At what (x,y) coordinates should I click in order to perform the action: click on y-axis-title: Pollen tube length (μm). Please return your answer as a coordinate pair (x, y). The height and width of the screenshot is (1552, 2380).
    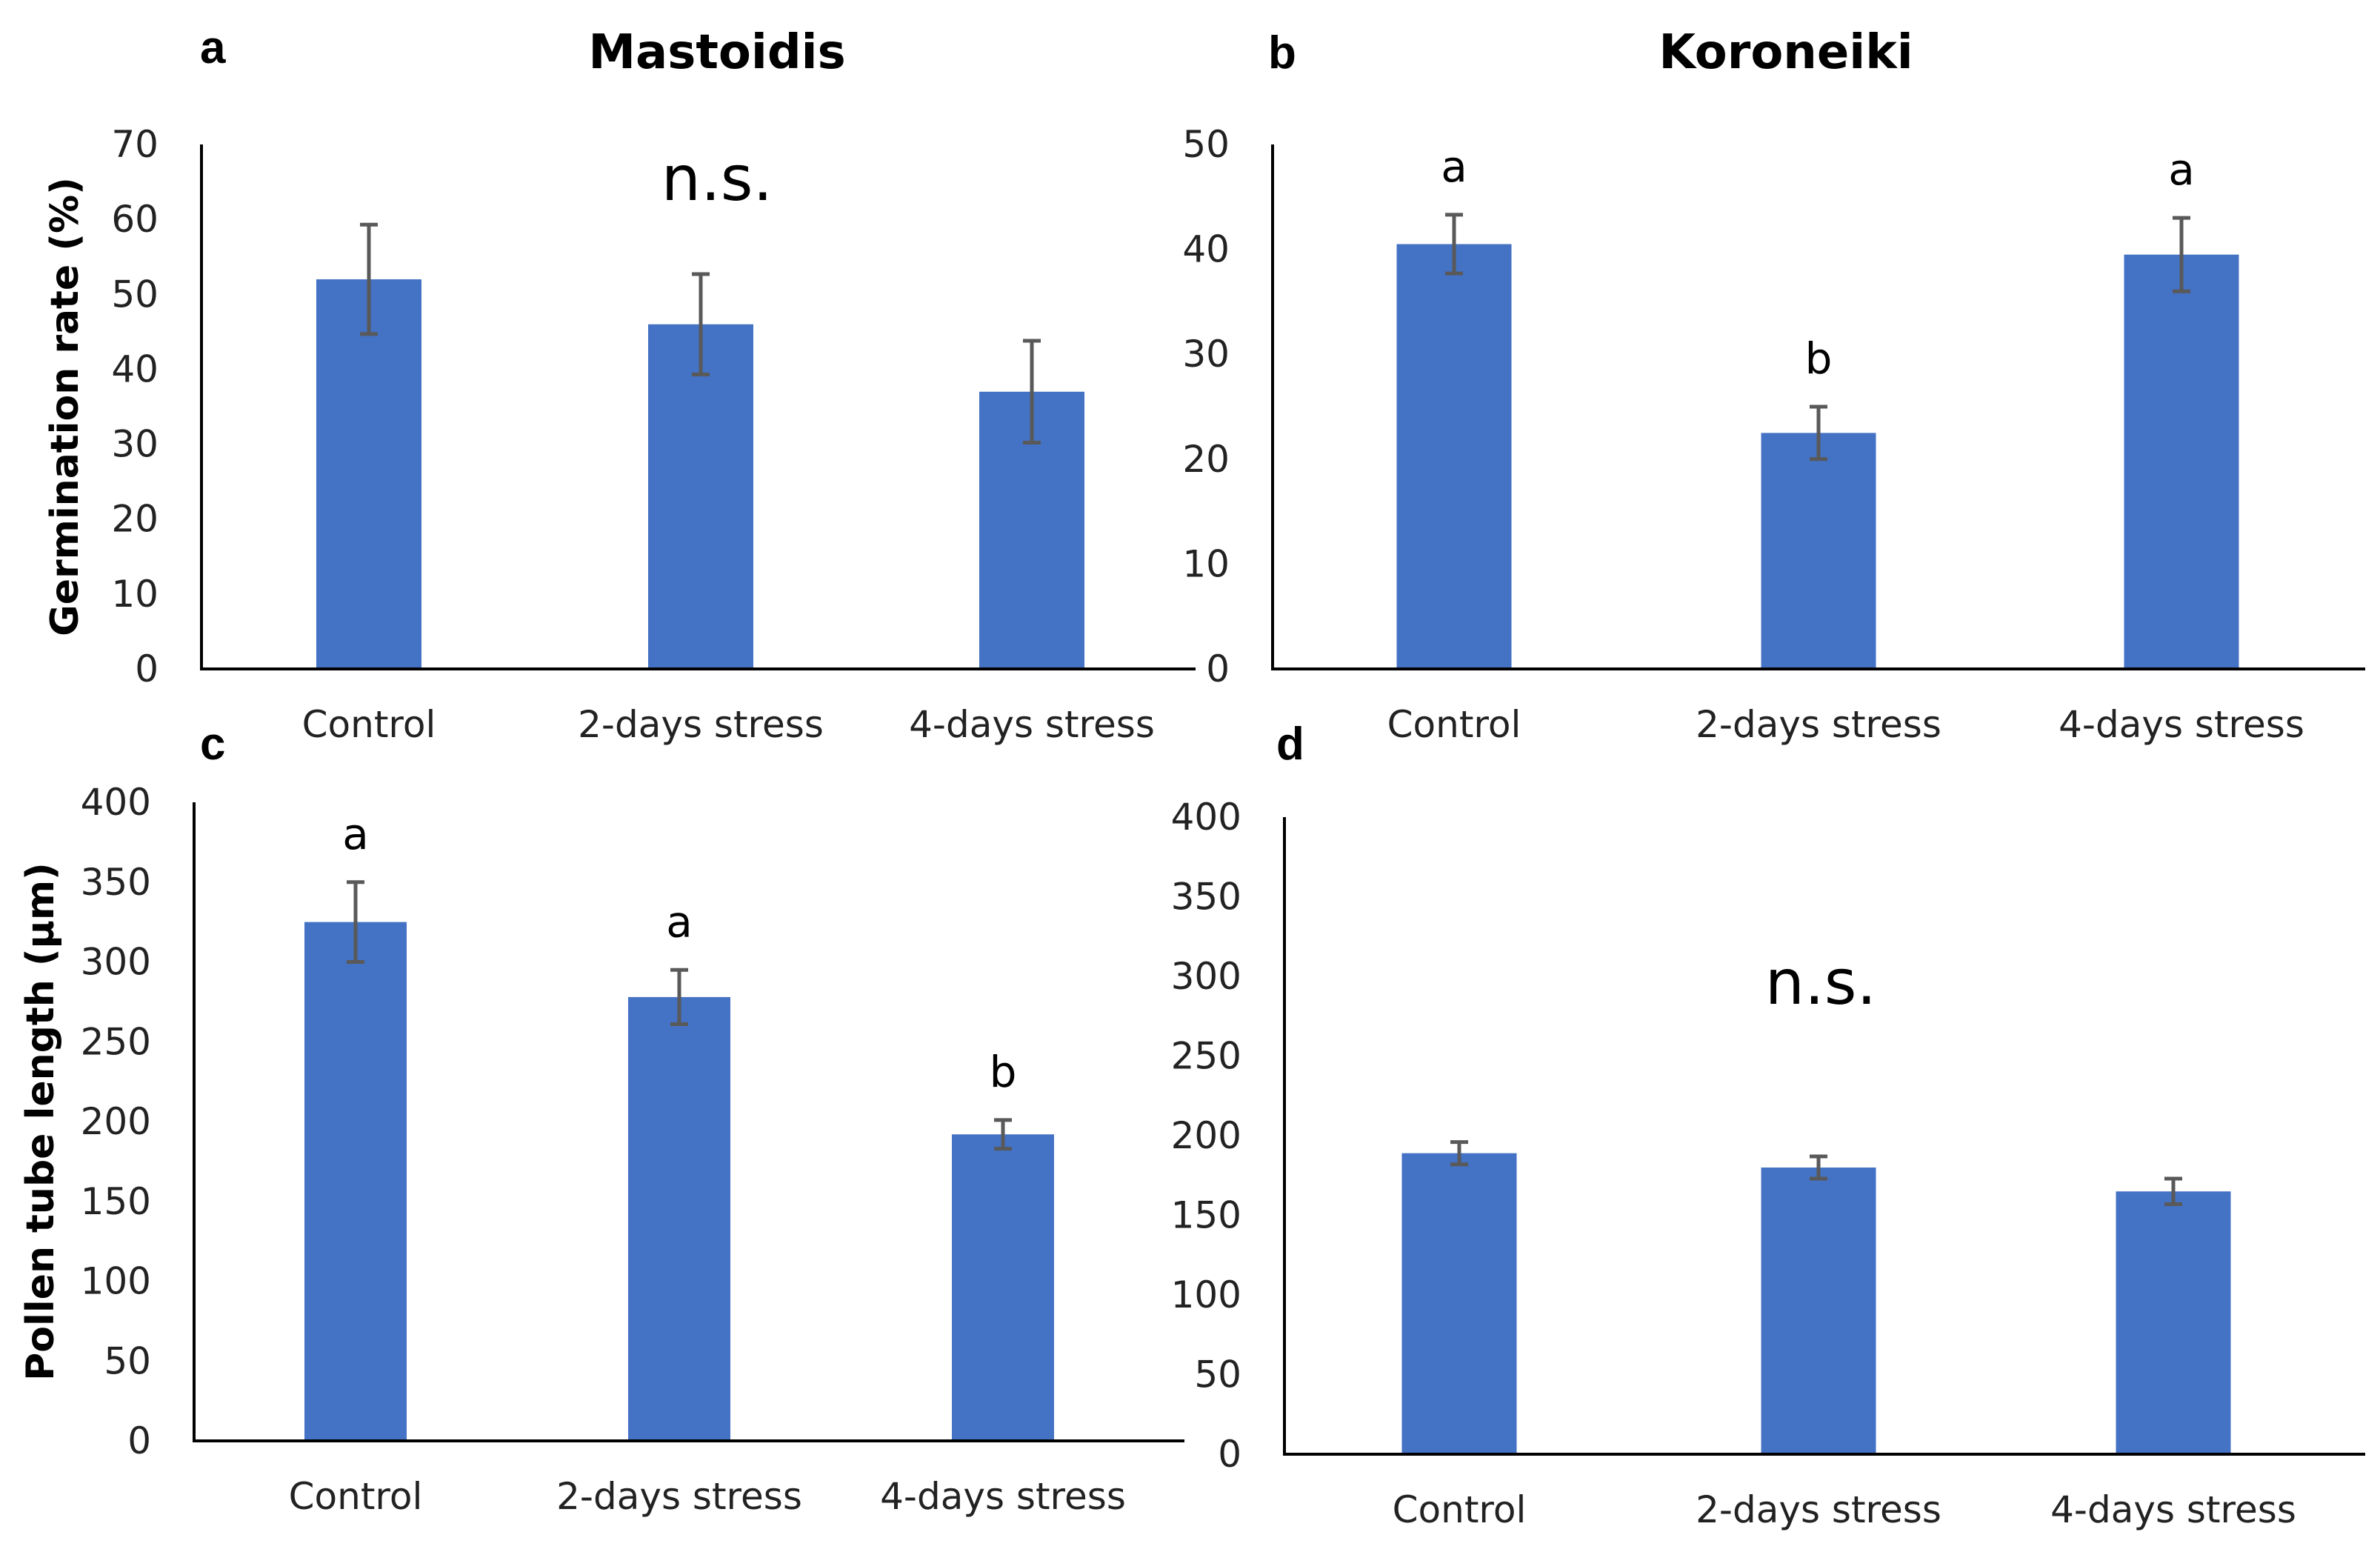
    Looking at the image, I should click on (41, 1122).